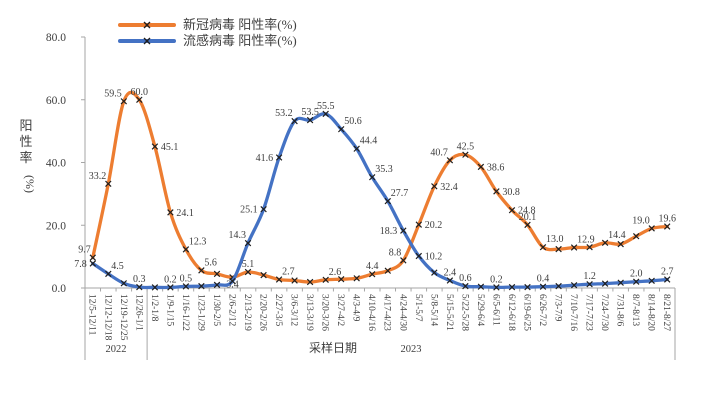  Describe the element at coordinates (555, 239) in the screenshot. I see `data-label: 13.0` at that location.